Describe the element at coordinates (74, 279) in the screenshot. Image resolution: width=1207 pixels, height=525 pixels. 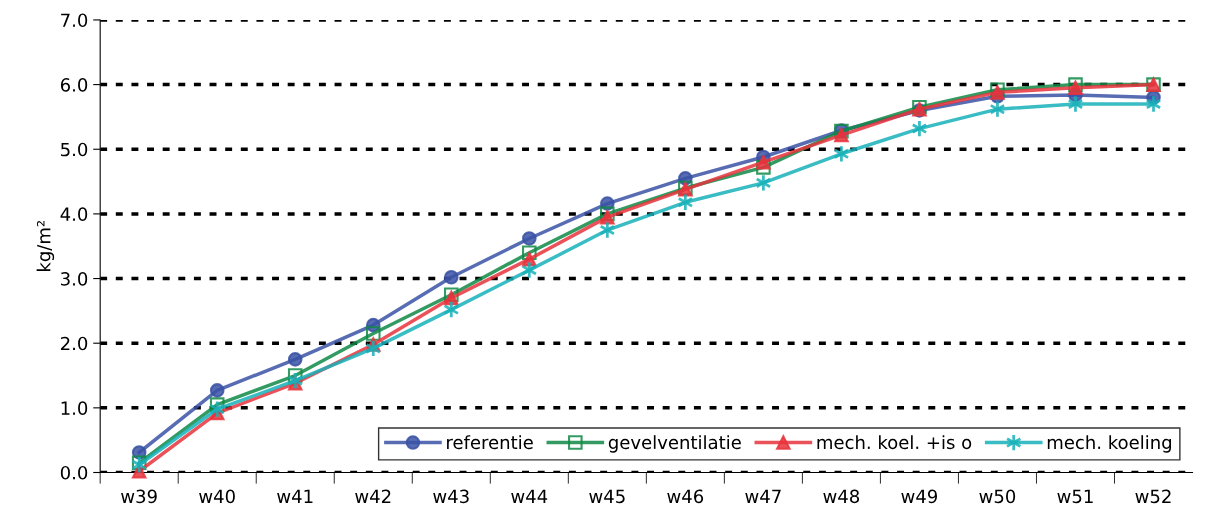
I see `y-tick-label: 3.0` at that location.